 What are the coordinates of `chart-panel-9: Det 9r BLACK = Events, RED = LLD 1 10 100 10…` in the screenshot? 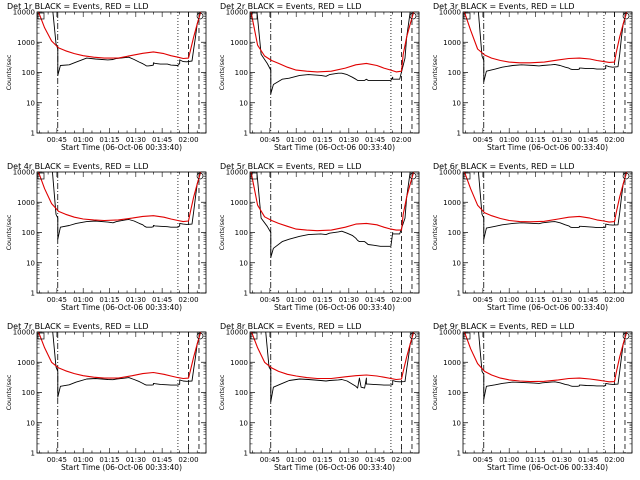 It's located at (532, 397).